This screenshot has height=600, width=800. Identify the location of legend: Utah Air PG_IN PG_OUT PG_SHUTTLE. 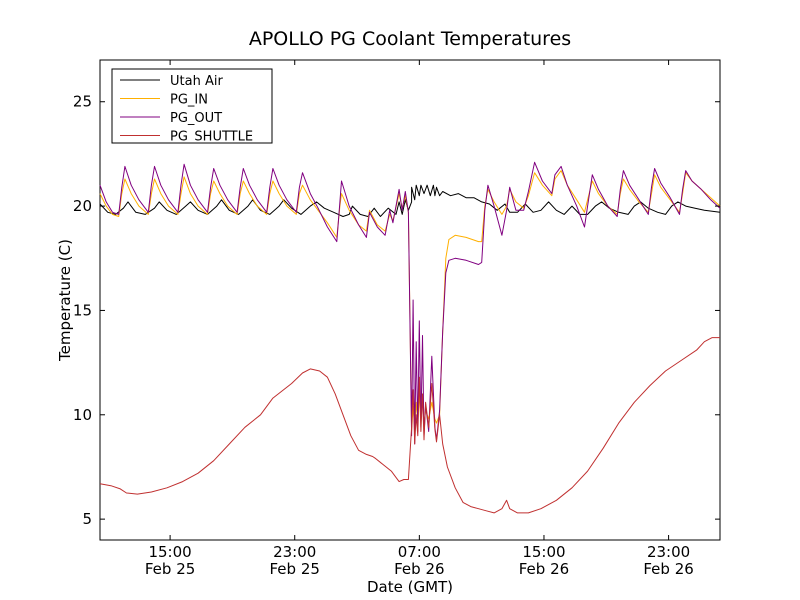
(192, 106).